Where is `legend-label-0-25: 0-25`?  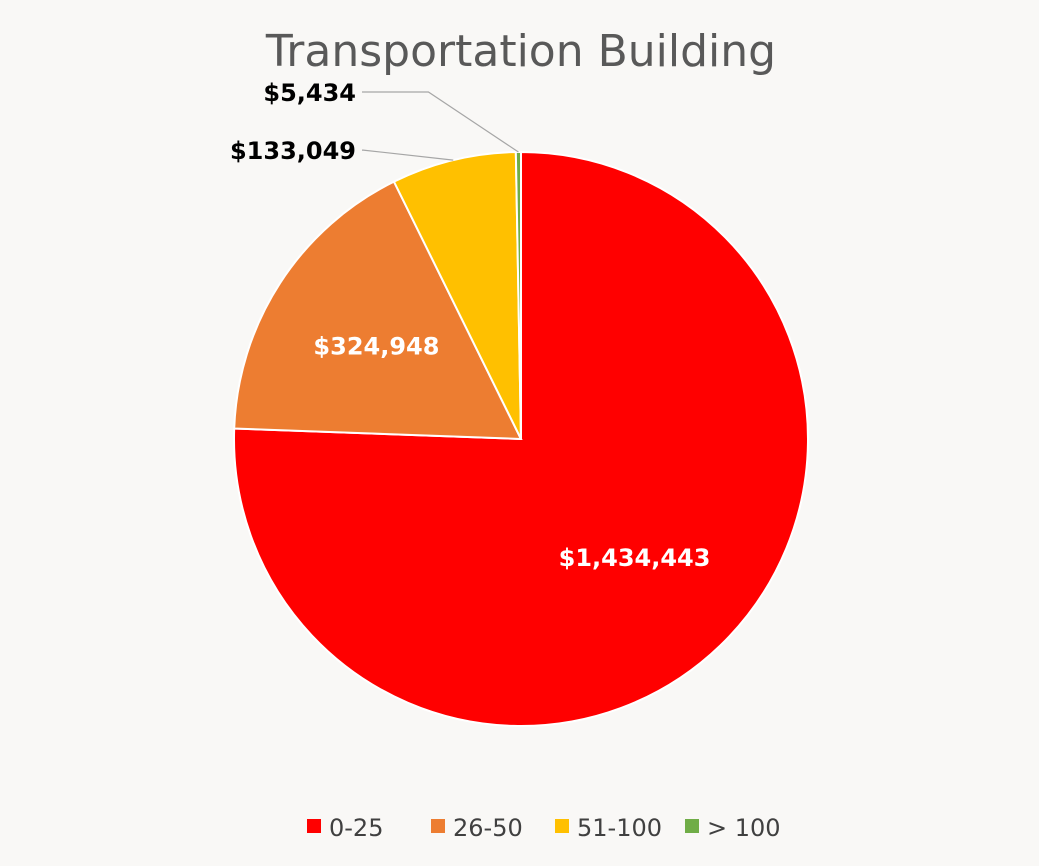 legend-label-0-25: 0-25 is located at coordinates (356, 828).